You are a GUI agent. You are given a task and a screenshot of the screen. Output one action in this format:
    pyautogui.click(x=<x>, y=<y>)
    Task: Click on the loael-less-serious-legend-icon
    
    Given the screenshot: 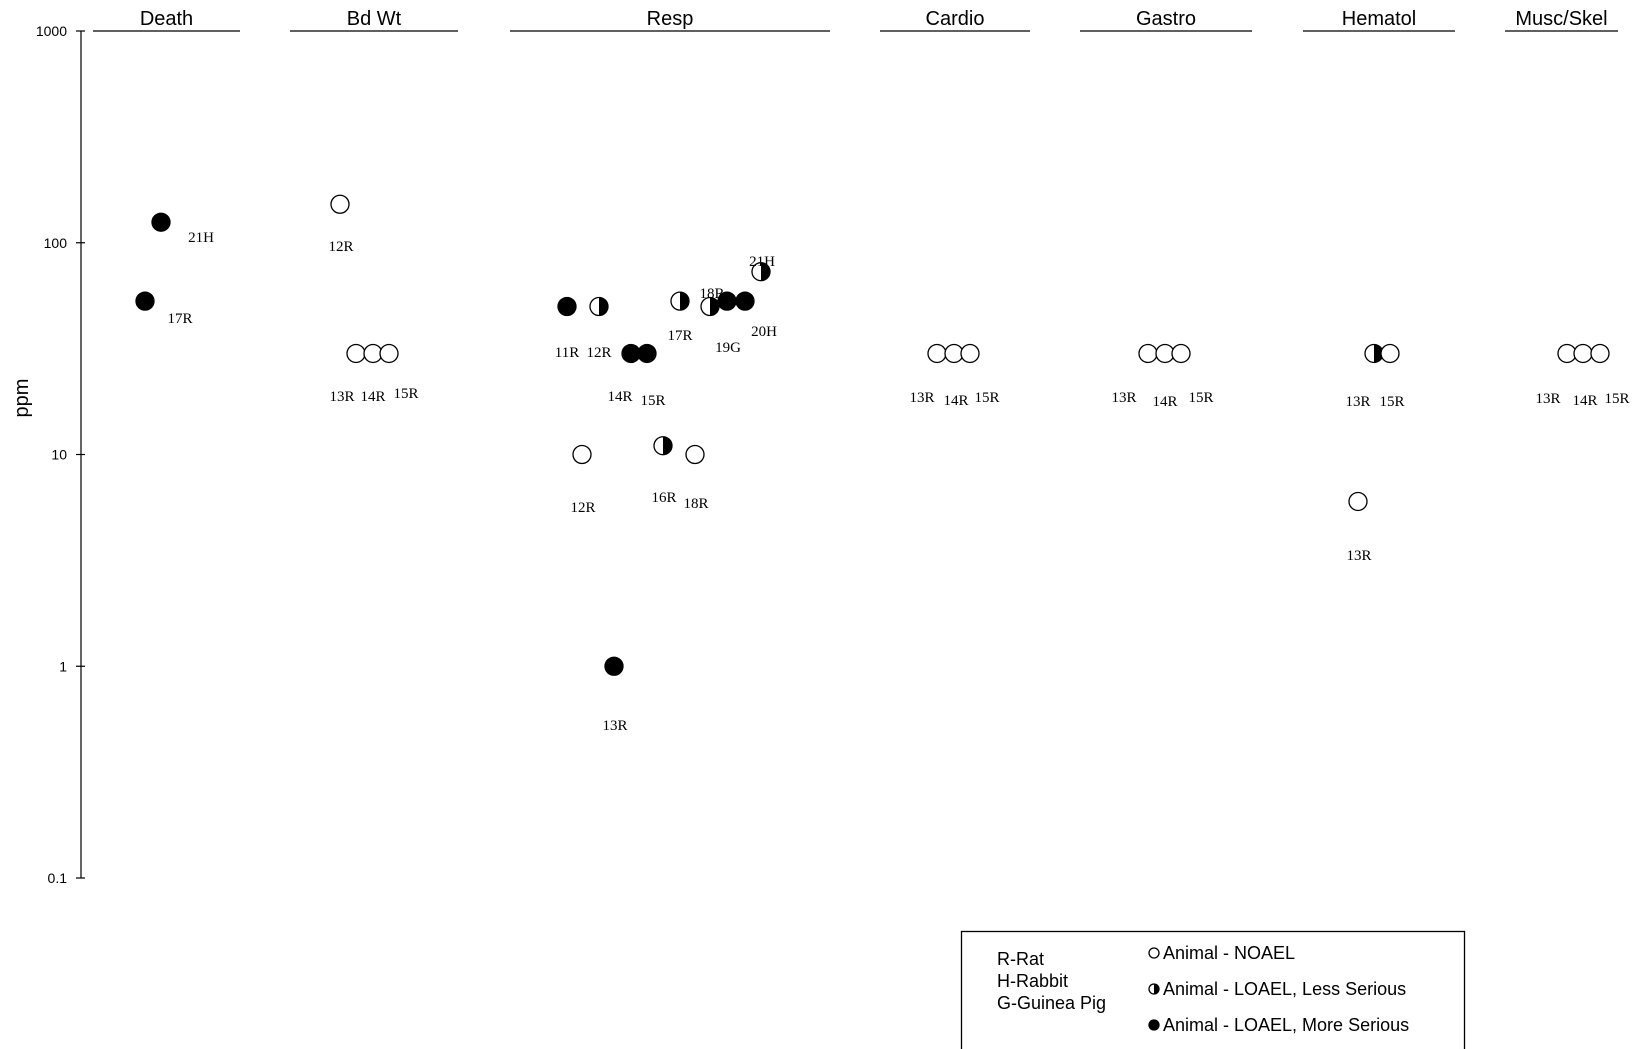 What is the action you would take?
    pyautogui.click(x=1154, y=989)
    